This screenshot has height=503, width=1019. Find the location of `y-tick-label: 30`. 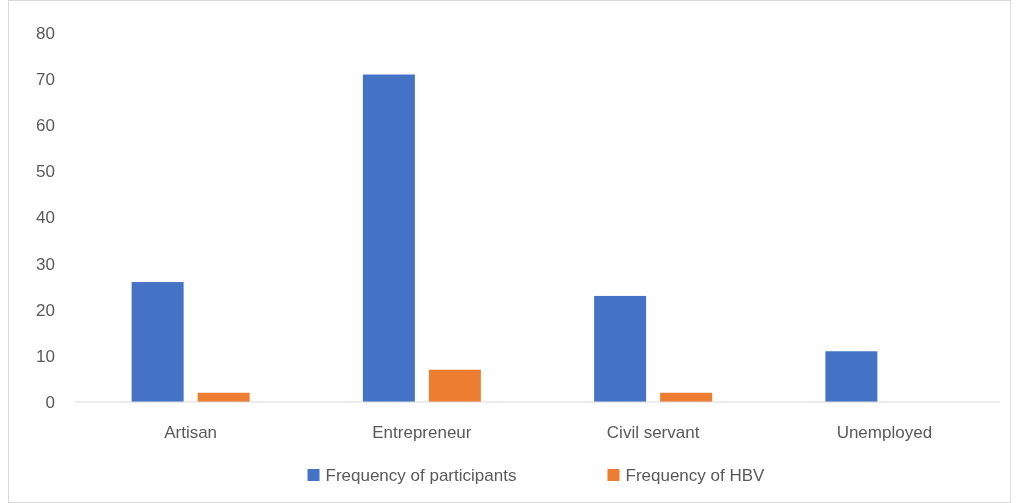

y-tick-label: 30 is located at coordinates (45, 264).